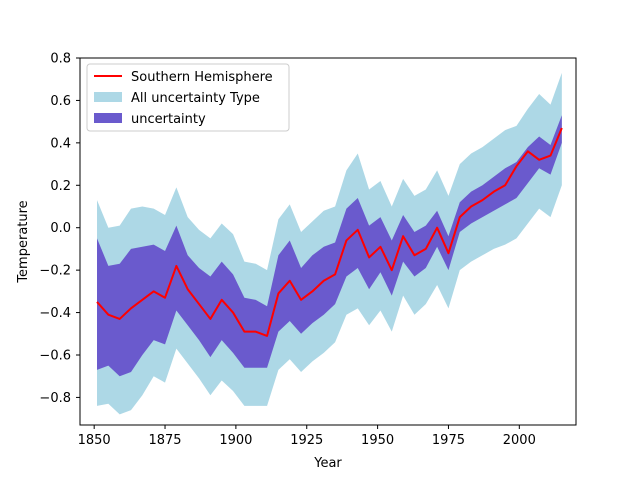 This screenshot has width=640, height=480. I want to click on x-axis-label: Year, so click(327, 463).